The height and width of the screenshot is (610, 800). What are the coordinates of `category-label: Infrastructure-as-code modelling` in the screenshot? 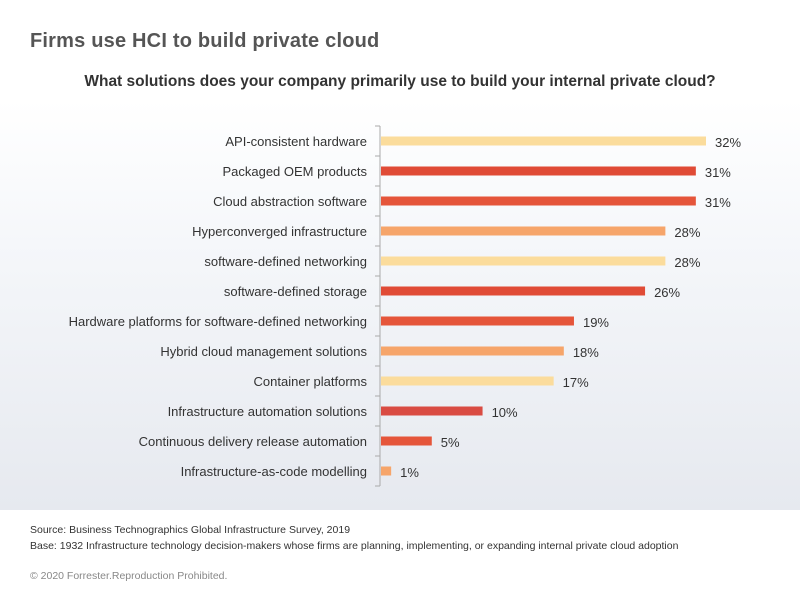 It's located at (274, 471).